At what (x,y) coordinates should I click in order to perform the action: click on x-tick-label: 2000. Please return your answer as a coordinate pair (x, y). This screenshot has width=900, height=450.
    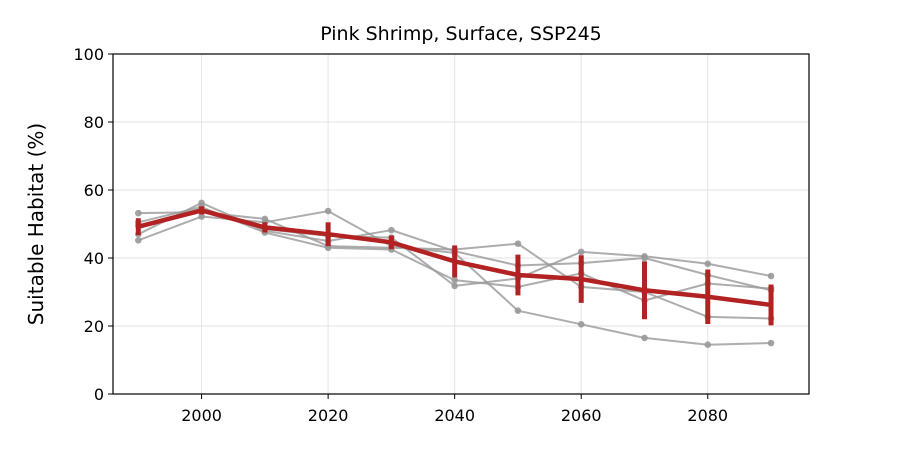
    Looking at the image, I should click on (201, 415).